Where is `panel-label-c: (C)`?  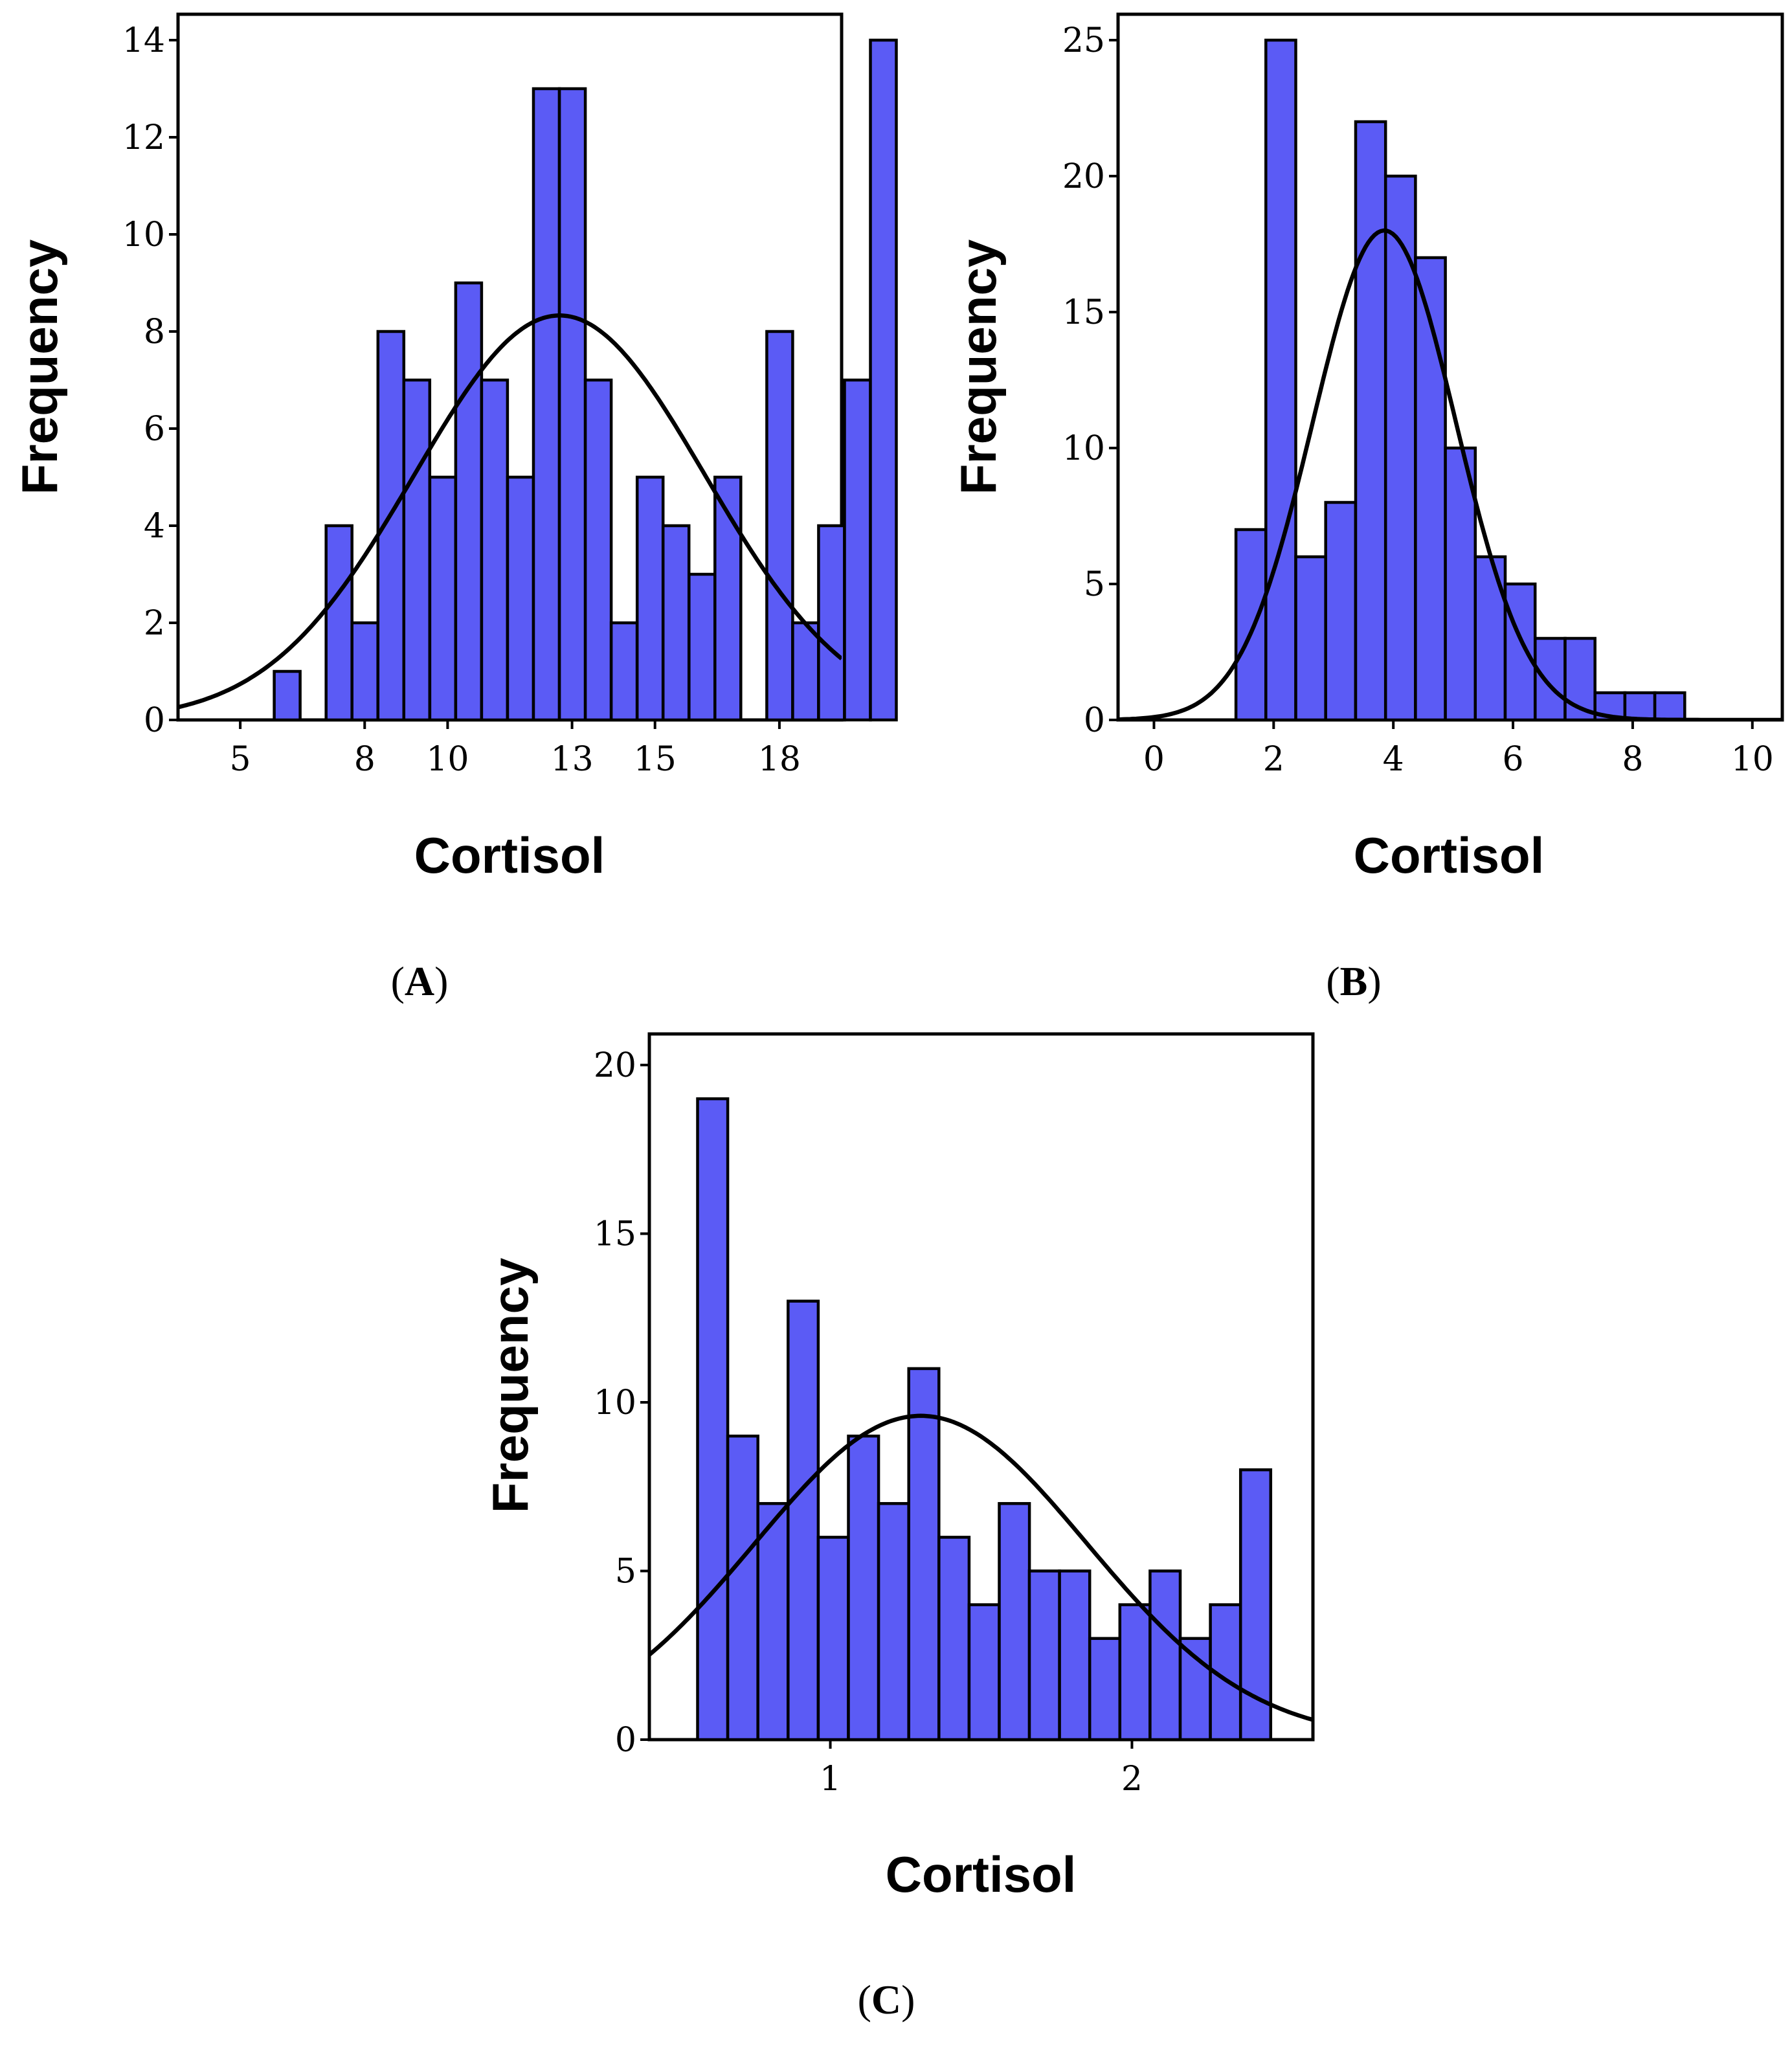 panel-label-c: (C) is located at coordinates (886, 2000).